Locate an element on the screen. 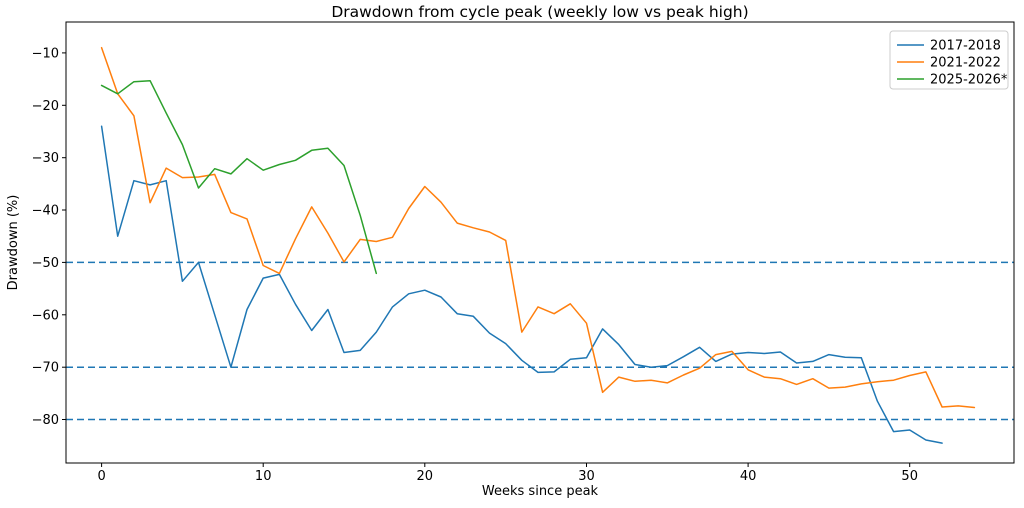  y-tick-label: −60 is located at coordinates (45, 315).